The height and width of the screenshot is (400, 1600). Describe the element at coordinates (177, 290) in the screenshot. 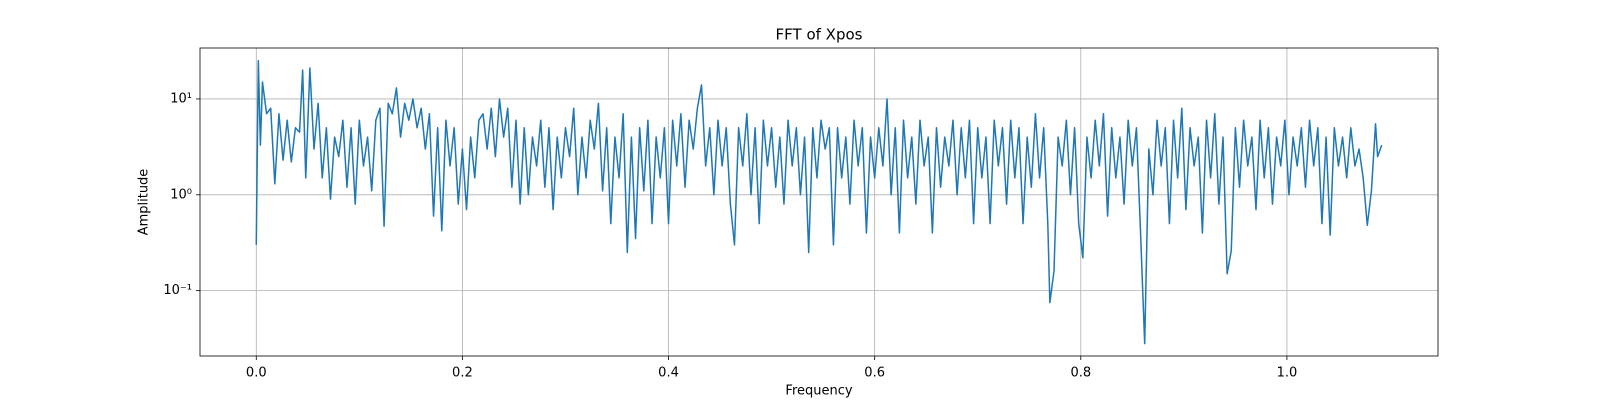

I see `y-tick-label: 10⁻¹` at that location.